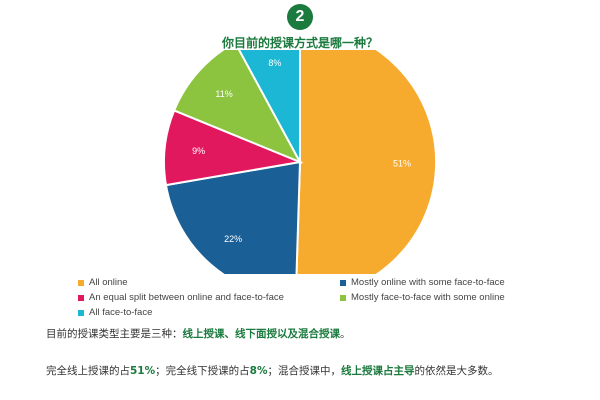 The height and width of the screenshot is (400, 600). I want to click on chart-question-title: 你目前的授课方式是哪一种？, so click(299, 43).